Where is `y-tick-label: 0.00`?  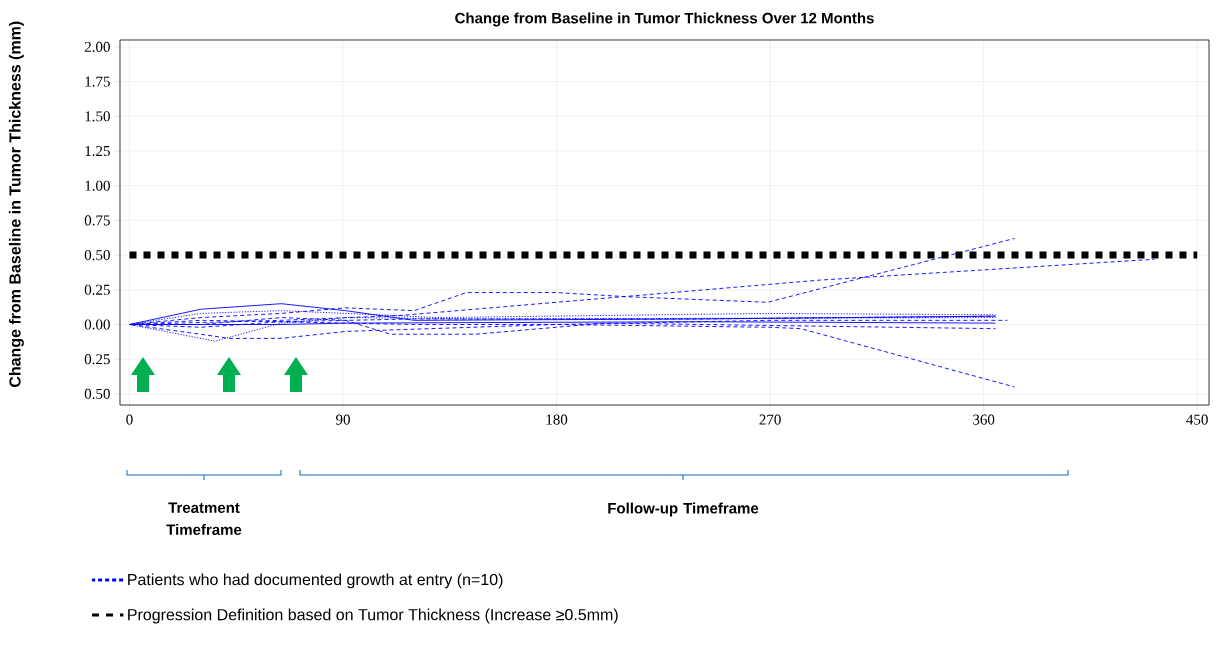
y-tick-label: 0.00 is located at coordinates (97, 324).